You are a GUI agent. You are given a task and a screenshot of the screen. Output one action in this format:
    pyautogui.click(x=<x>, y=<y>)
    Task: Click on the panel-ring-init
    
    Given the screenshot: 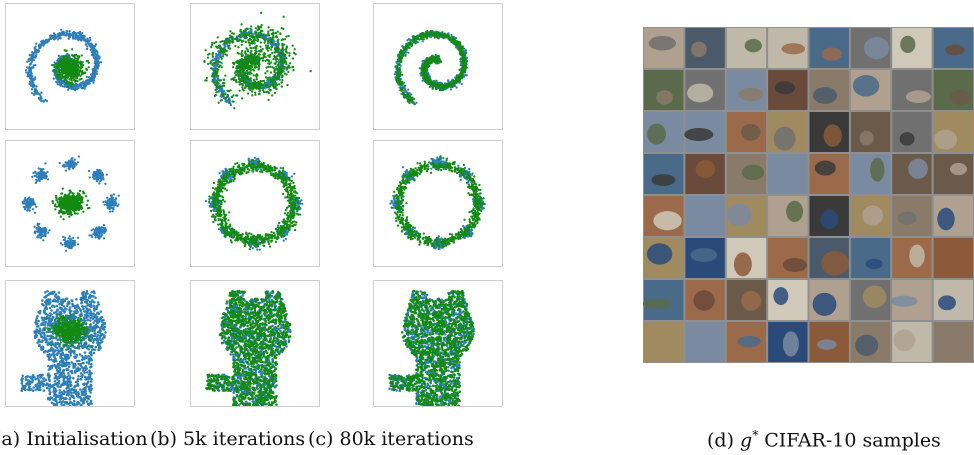 What is the action you would take?
    pyautogui.click(x=70, y=203)
    